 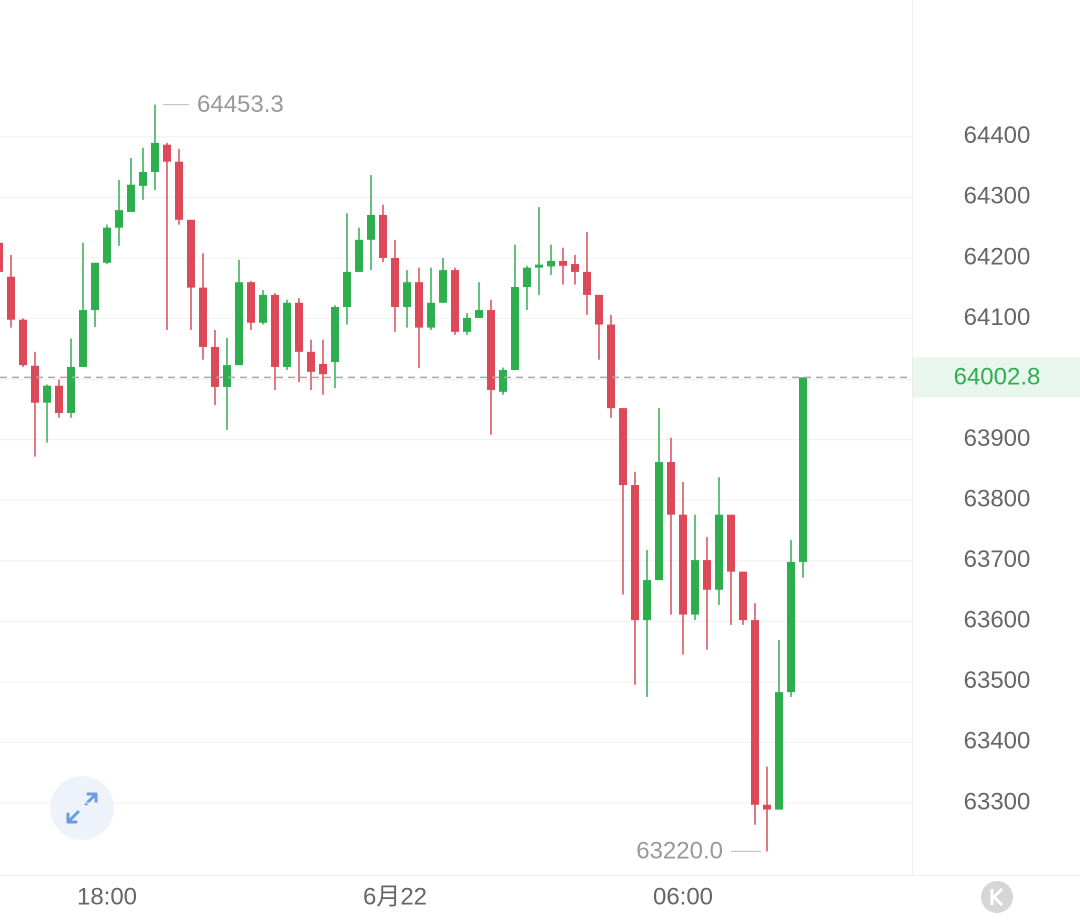 I want to click on low-annotation: 63220.0, so click(x=679, y=851).